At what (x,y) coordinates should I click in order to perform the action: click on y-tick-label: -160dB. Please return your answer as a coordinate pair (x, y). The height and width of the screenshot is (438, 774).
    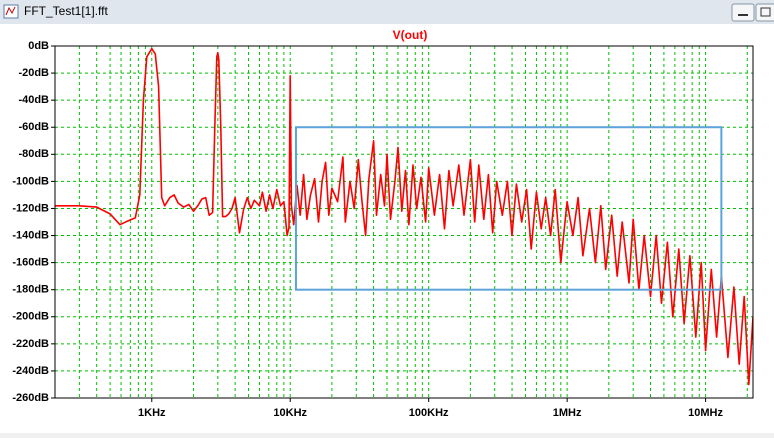
    Looking at the image, I should click on (30, 263).